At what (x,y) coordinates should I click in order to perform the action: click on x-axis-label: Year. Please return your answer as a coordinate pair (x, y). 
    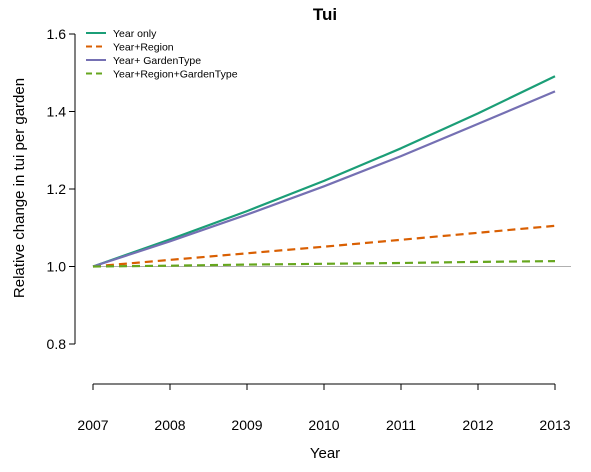
    Looking at the image, I should click on (325, 453).